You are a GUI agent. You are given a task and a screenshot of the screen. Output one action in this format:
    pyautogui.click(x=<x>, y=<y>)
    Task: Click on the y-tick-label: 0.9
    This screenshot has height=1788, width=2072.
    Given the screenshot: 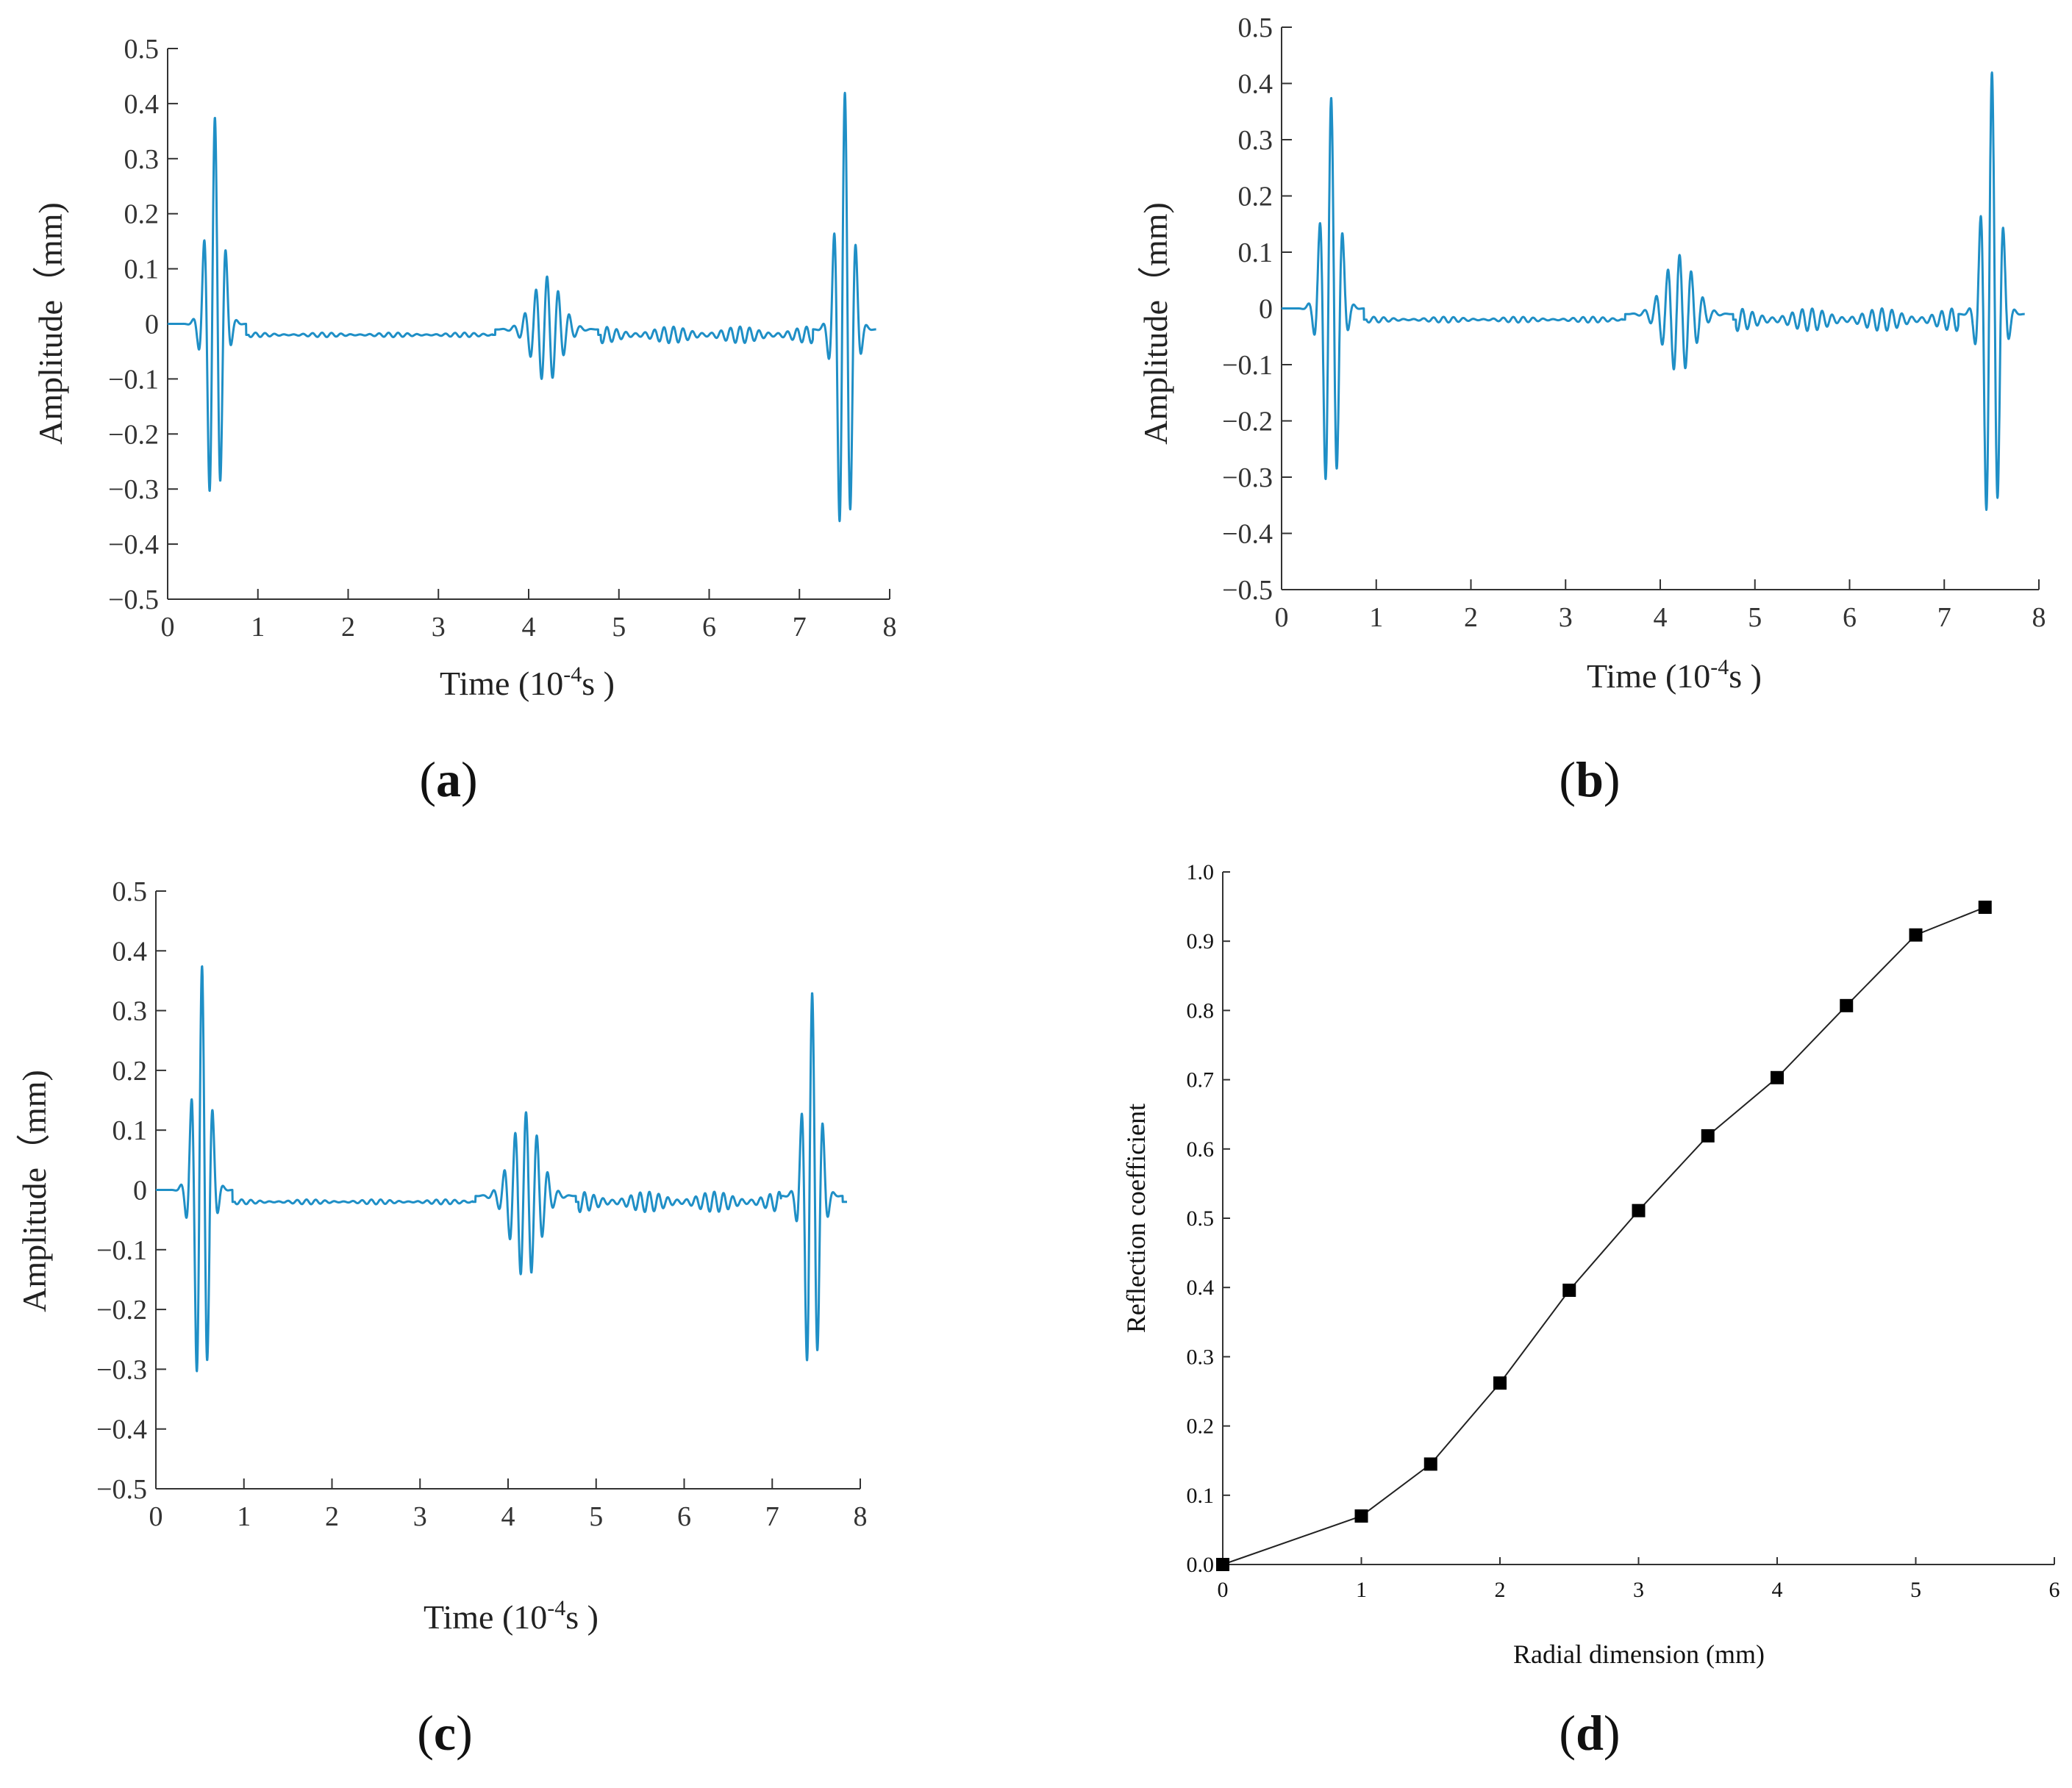 What is the action you would take?
    pyautogui.click(x=1201, y=941)
    